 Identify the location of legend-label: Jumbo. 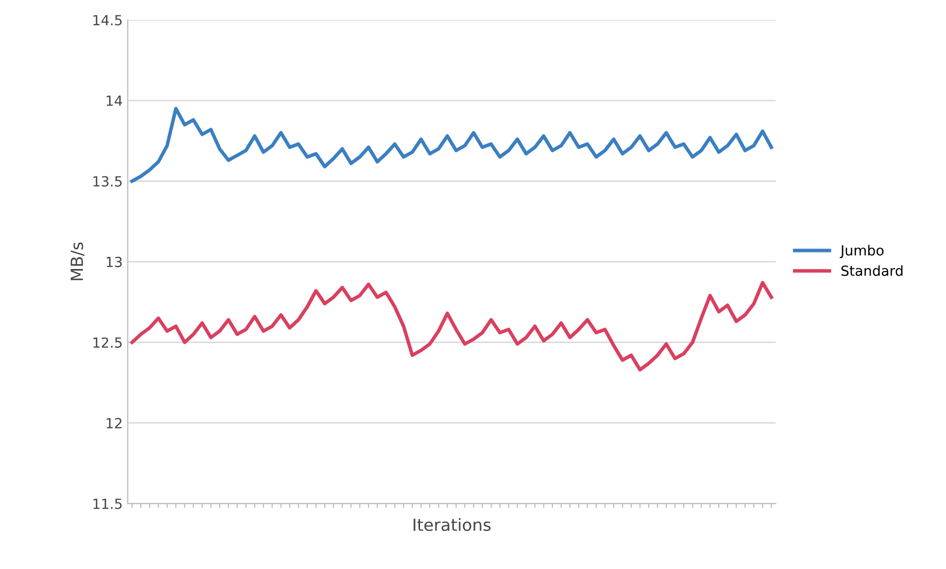
(862, 251).